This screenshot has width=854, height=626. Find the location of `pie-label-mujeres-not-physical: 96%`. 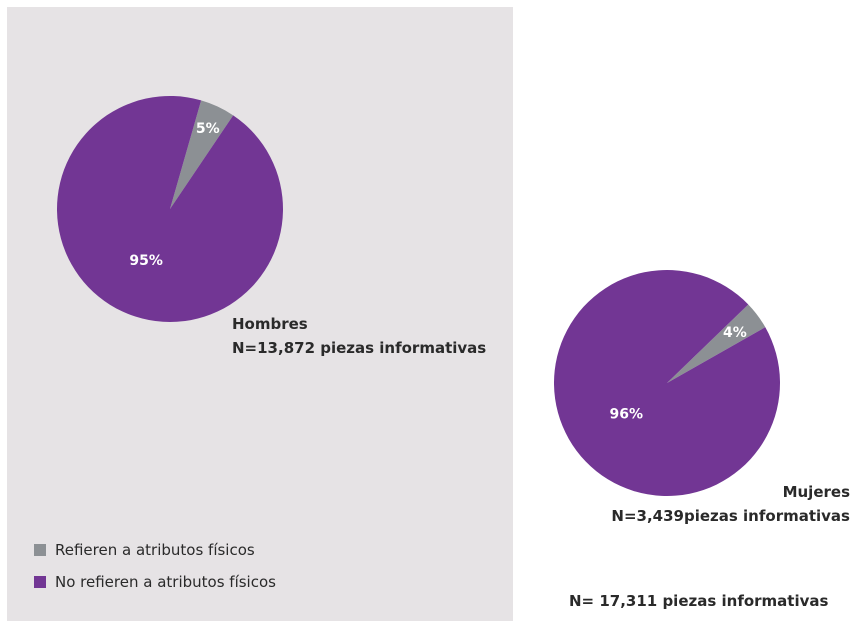

pie-label-mujeres-not-physical: 96% is located at coordinates (627, 414).